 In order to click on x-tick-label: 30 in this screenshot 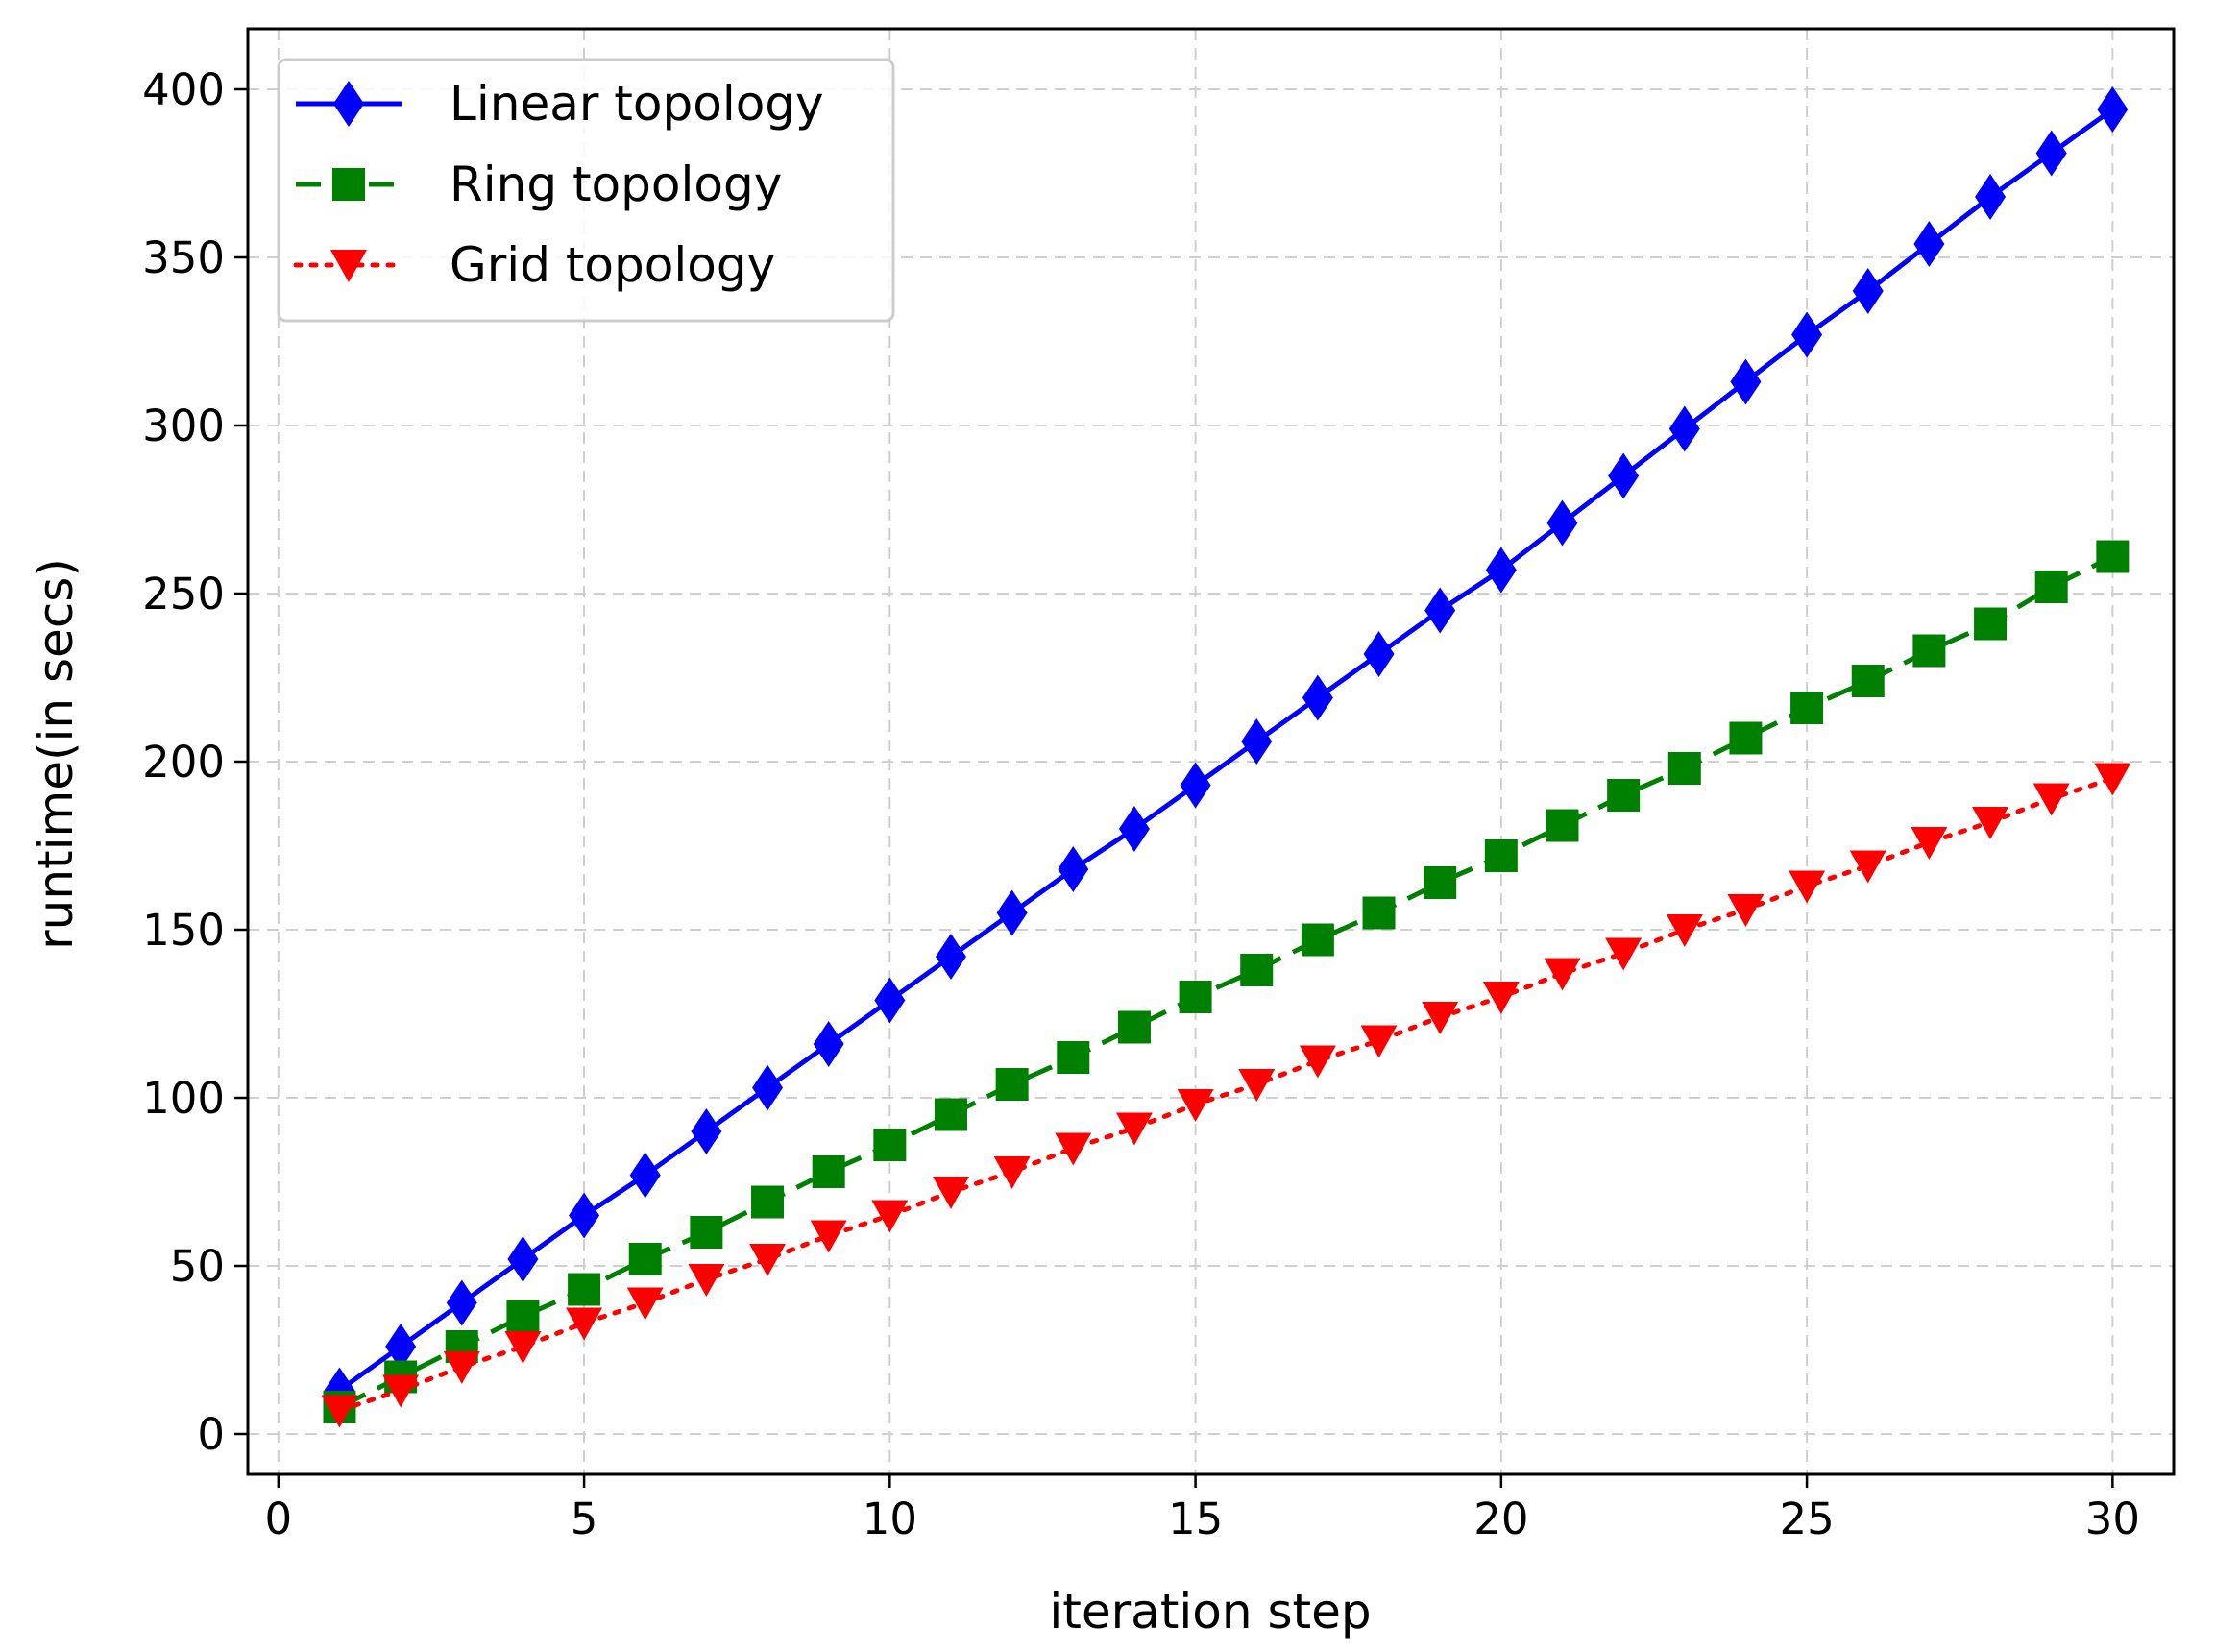, I will do `click(2112, 1519)`.